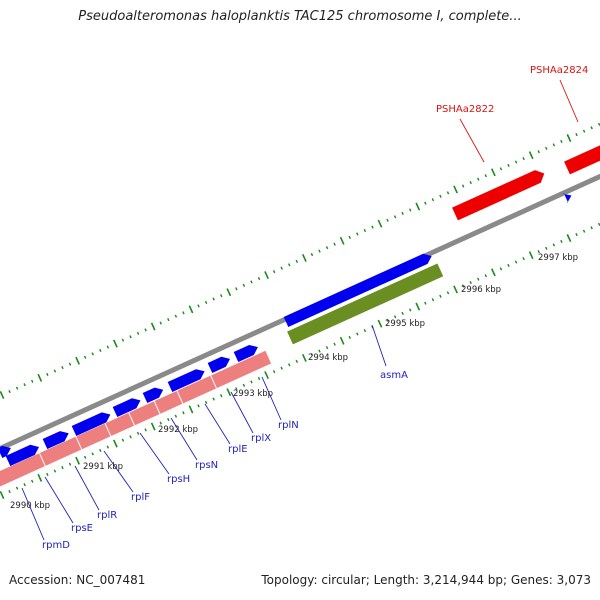  Describe the element at coordinates (140, 497) in the screenshot. I see `gene-label-rplF: rplF` at that location.